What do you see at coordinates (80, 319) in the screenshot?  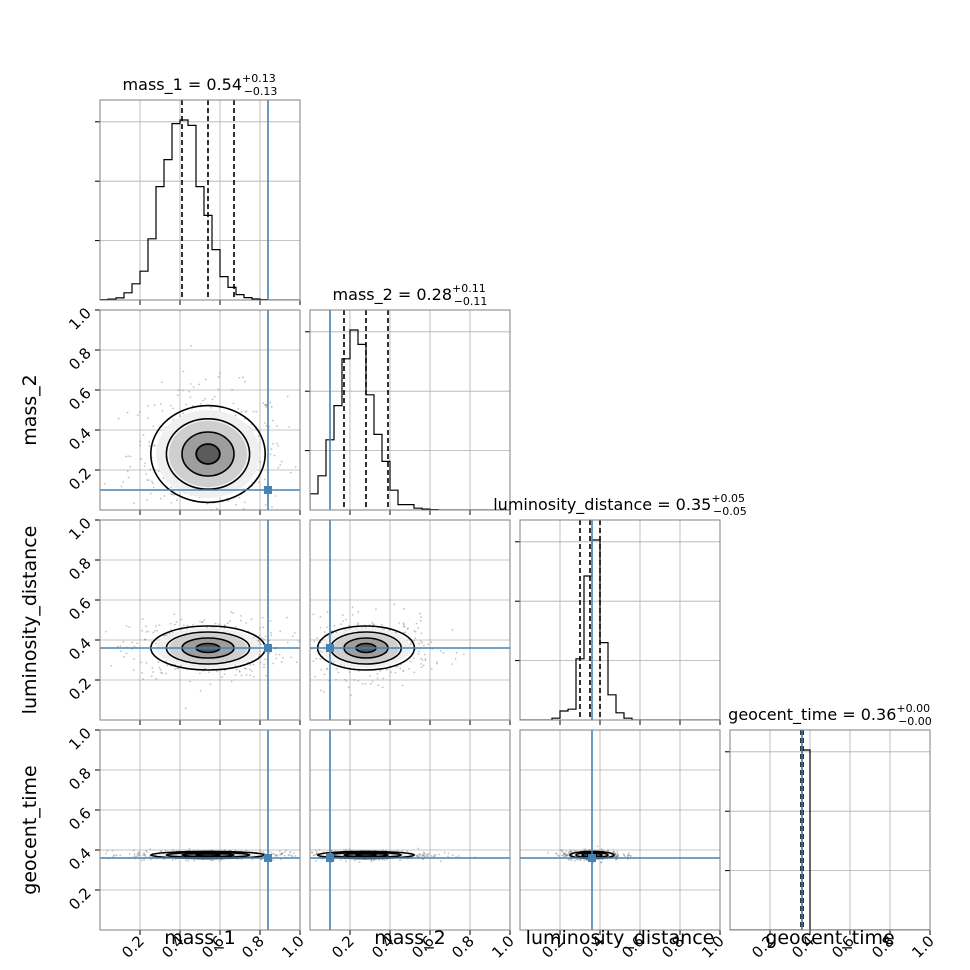 I see `y-tick-label: 1.0` at bounding box center [80, 319].